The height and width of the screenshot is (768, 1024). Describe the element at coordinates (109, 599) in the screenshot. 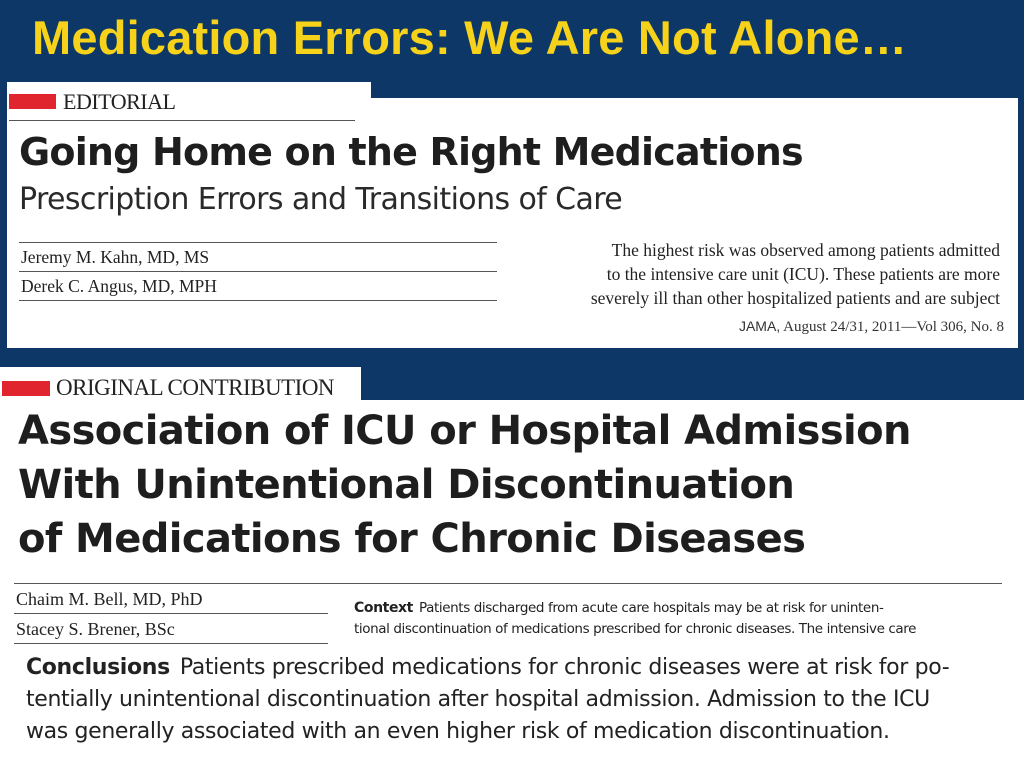

I see `original-author: Chaim M. Bell, MD, PhD` at that location.